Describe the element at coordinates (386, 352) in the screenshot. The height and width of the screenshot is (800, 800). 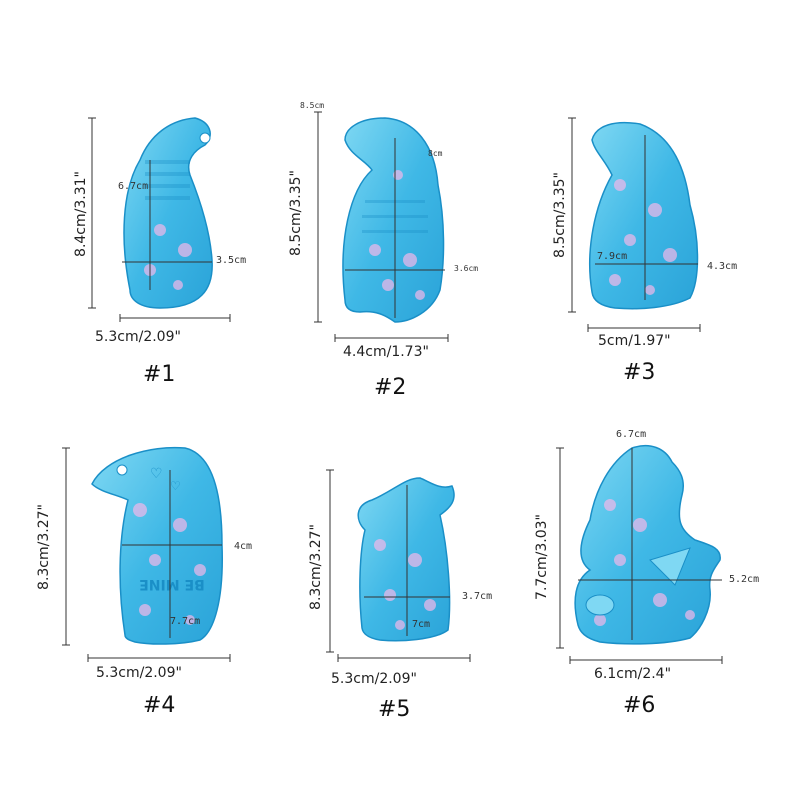
I see `mold-2-width: 4.4cm/1.73"` at that location.